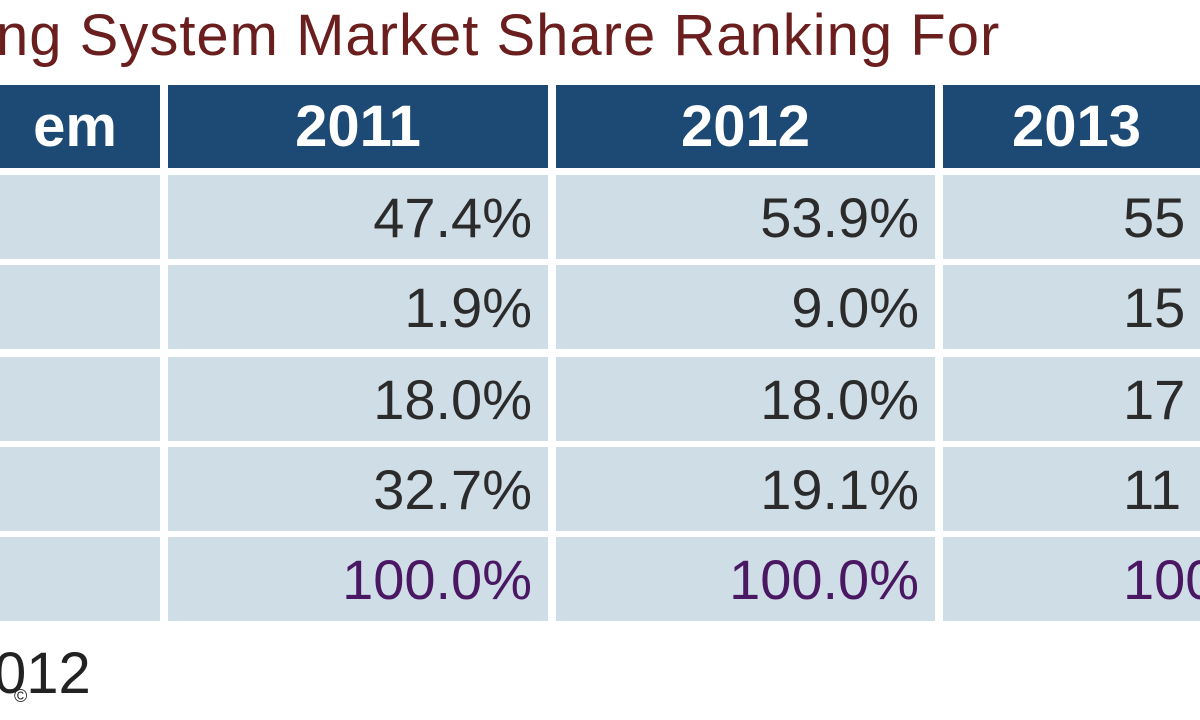 This screenshot has width=1200, height=720. Describe the element at coordinates (745, 217) in the screenshot. I see `value-cell: 53.9%` at that location.